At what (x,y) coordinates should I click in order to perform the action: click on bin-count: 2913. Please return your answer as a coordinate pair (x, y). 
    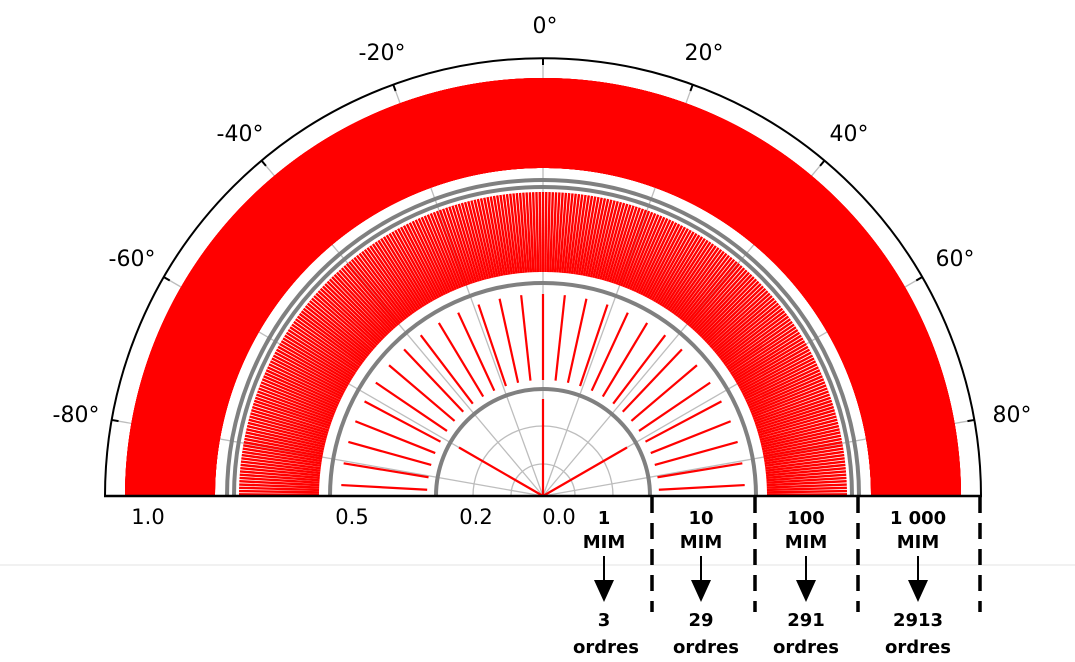
    Looking at the image, I should click on (918, 620).